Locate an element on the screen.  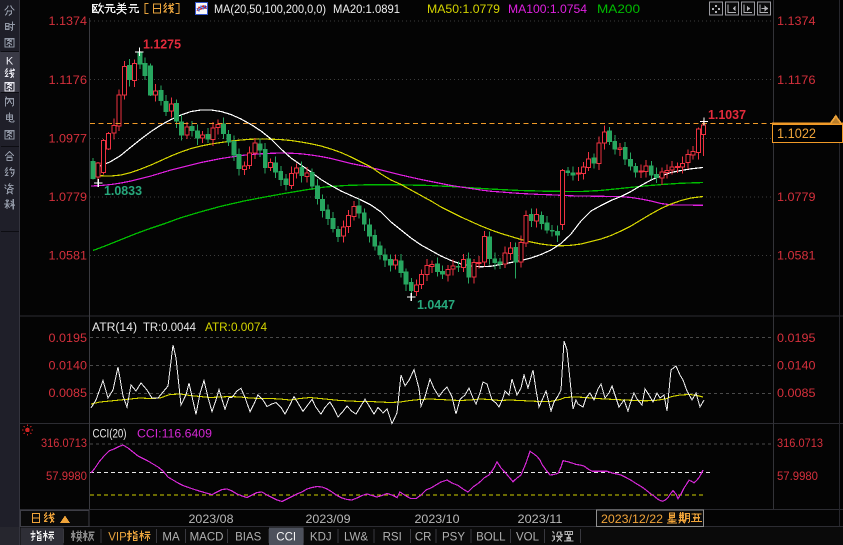
svg-text: 2023/08 is located at coordinates (211, 519).